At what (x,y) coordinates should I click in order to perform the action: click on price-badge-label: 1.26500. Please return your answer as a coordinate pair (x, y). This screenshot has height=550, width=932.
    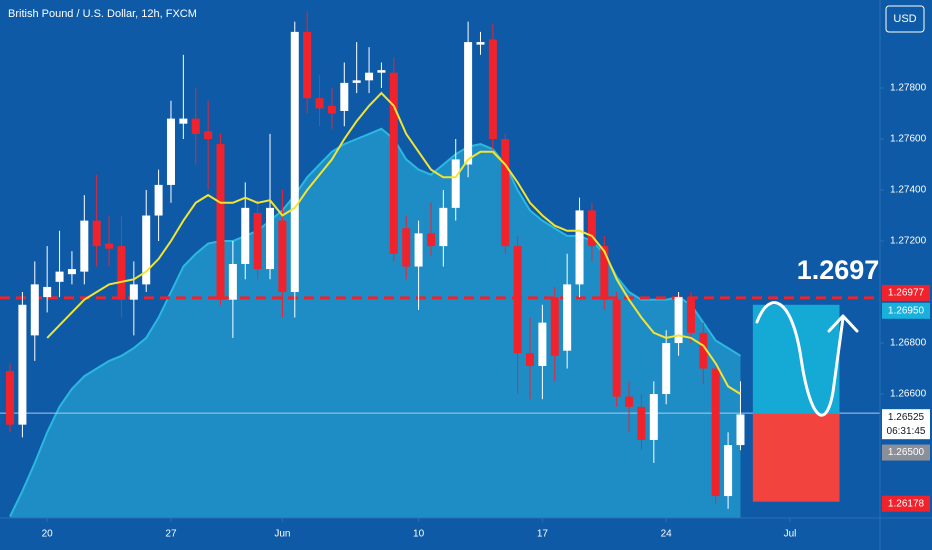
    Looking at the image, I should click on (906, 452).